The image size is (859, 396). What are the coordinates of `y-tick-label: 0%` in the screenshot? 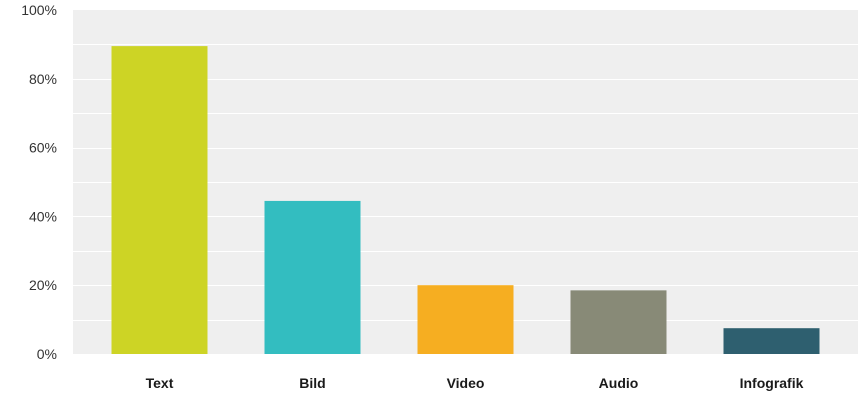 It's located at (47, 354).